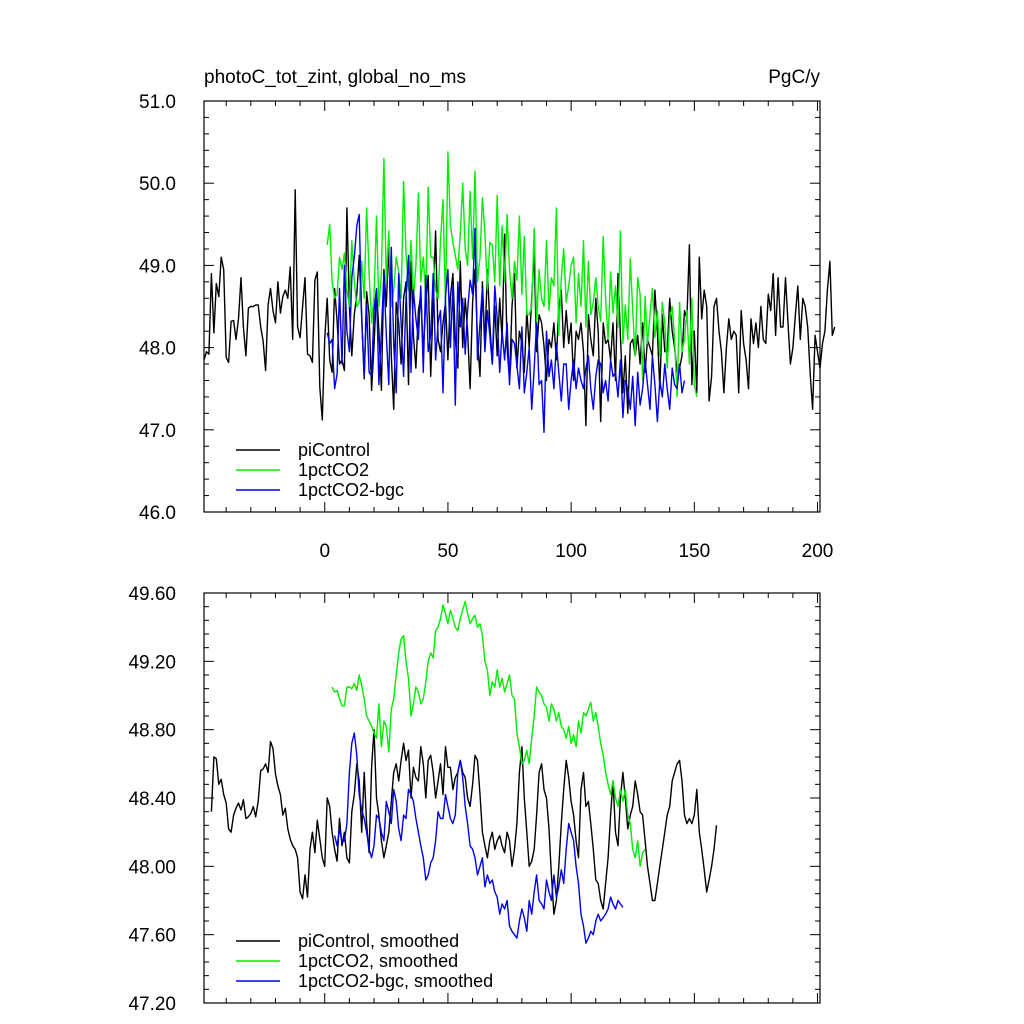  I want to click on legend-label: piControl, smoothed, so click(378, 941).